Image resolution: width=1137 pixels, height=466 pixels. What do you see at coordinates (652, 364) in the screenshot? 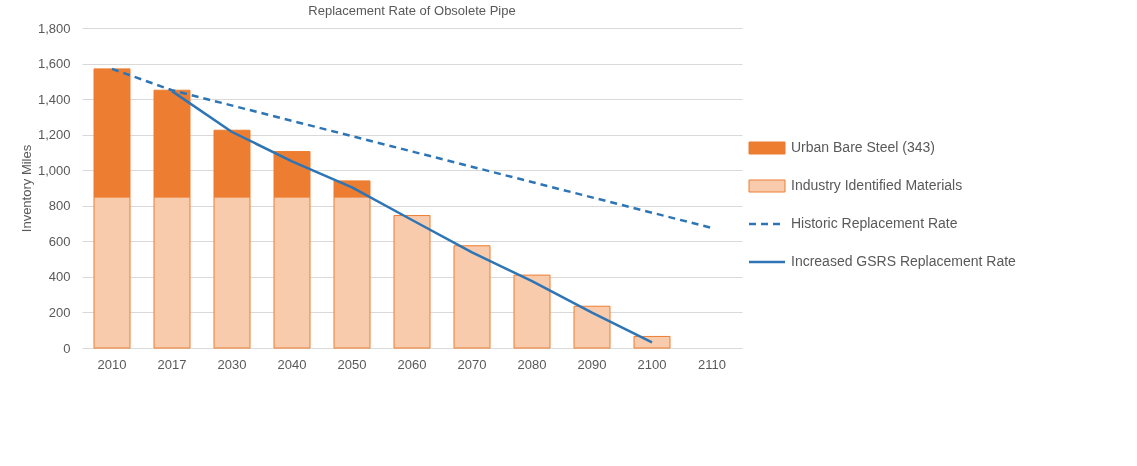
I see `x-tick-label: 2100` at bounding box center [652, 364].